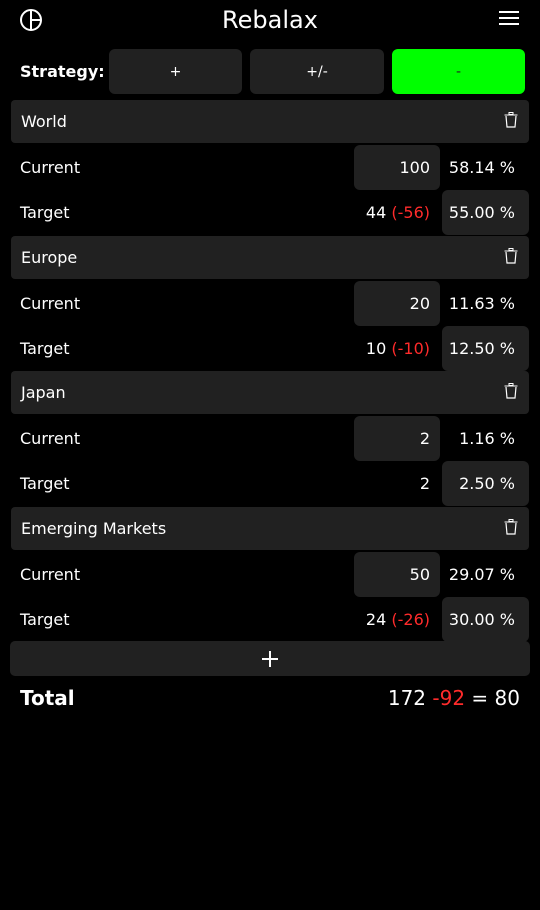 The height and width of the screenshot is (910, 540). I want to click on app-header: Rebalax, so click(270, 20).